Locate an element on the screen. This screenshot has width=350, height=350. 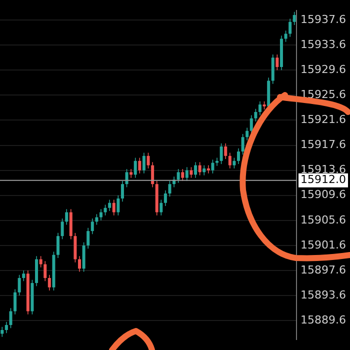
y-tick-label: 15889.6 is located at coordinates (323, 319).